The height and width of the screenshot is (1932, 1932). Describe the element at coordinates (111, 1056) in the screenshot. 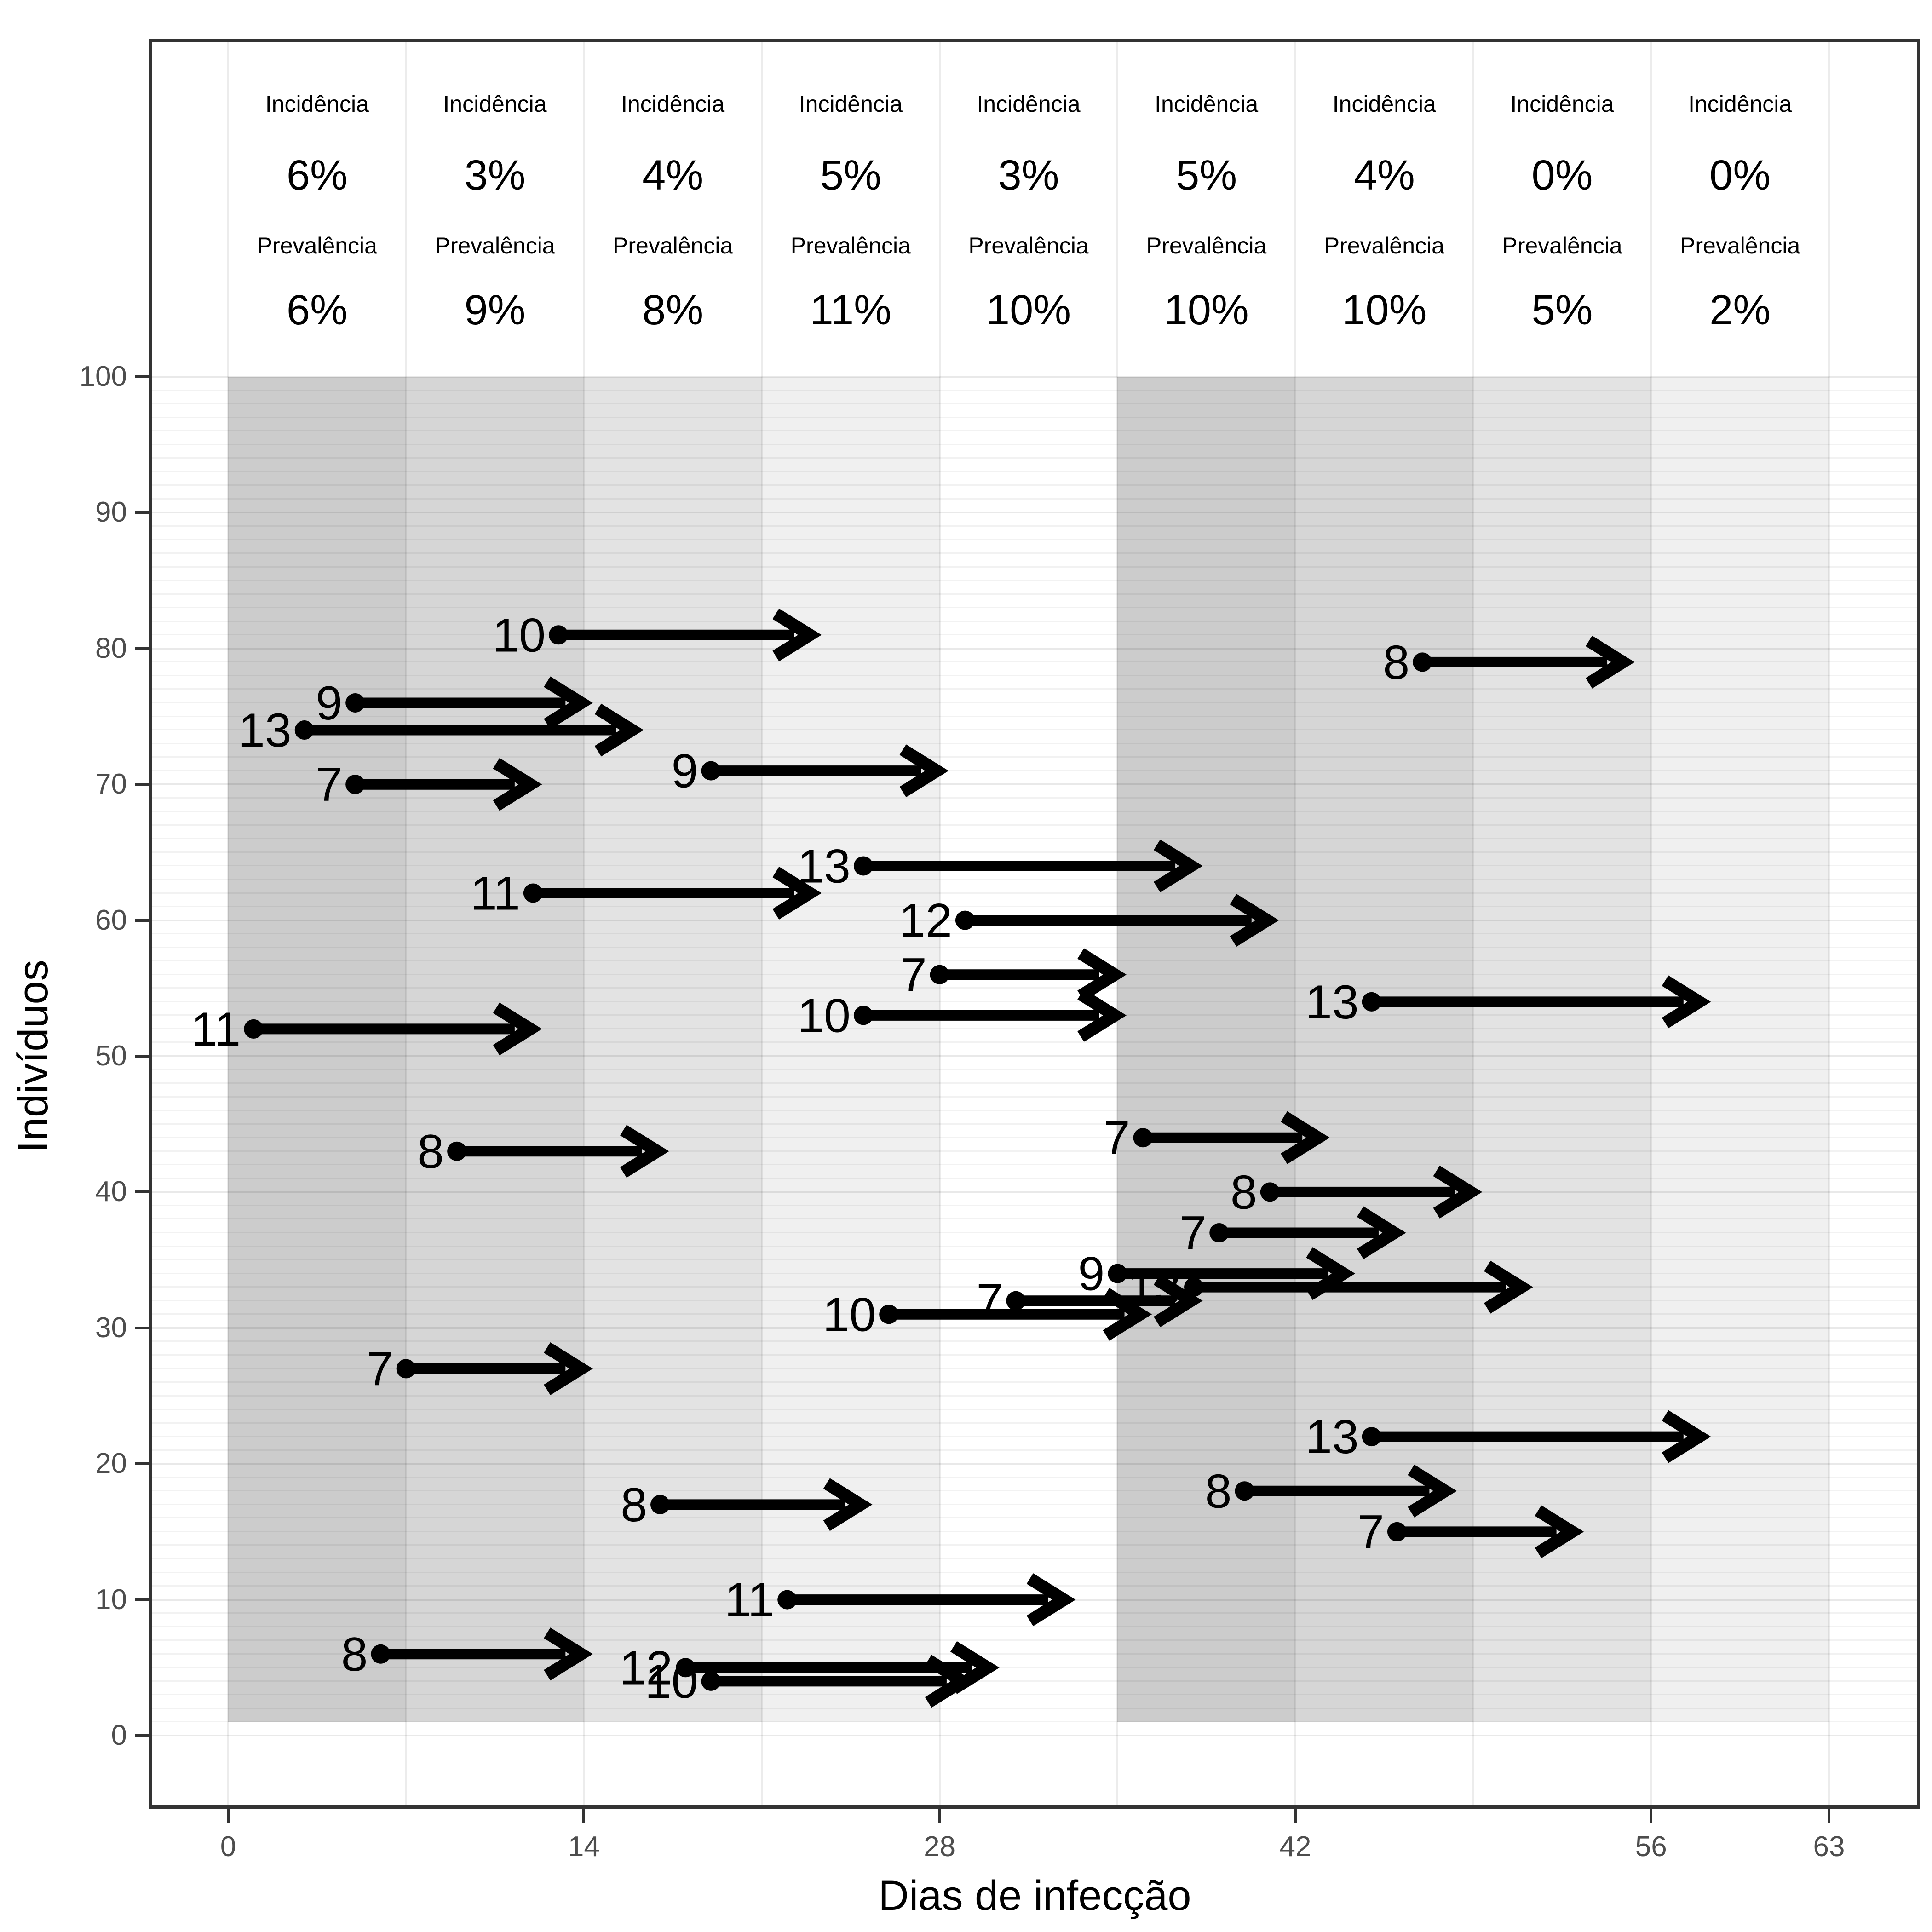

I see `y-tick-label: 50` at that location.